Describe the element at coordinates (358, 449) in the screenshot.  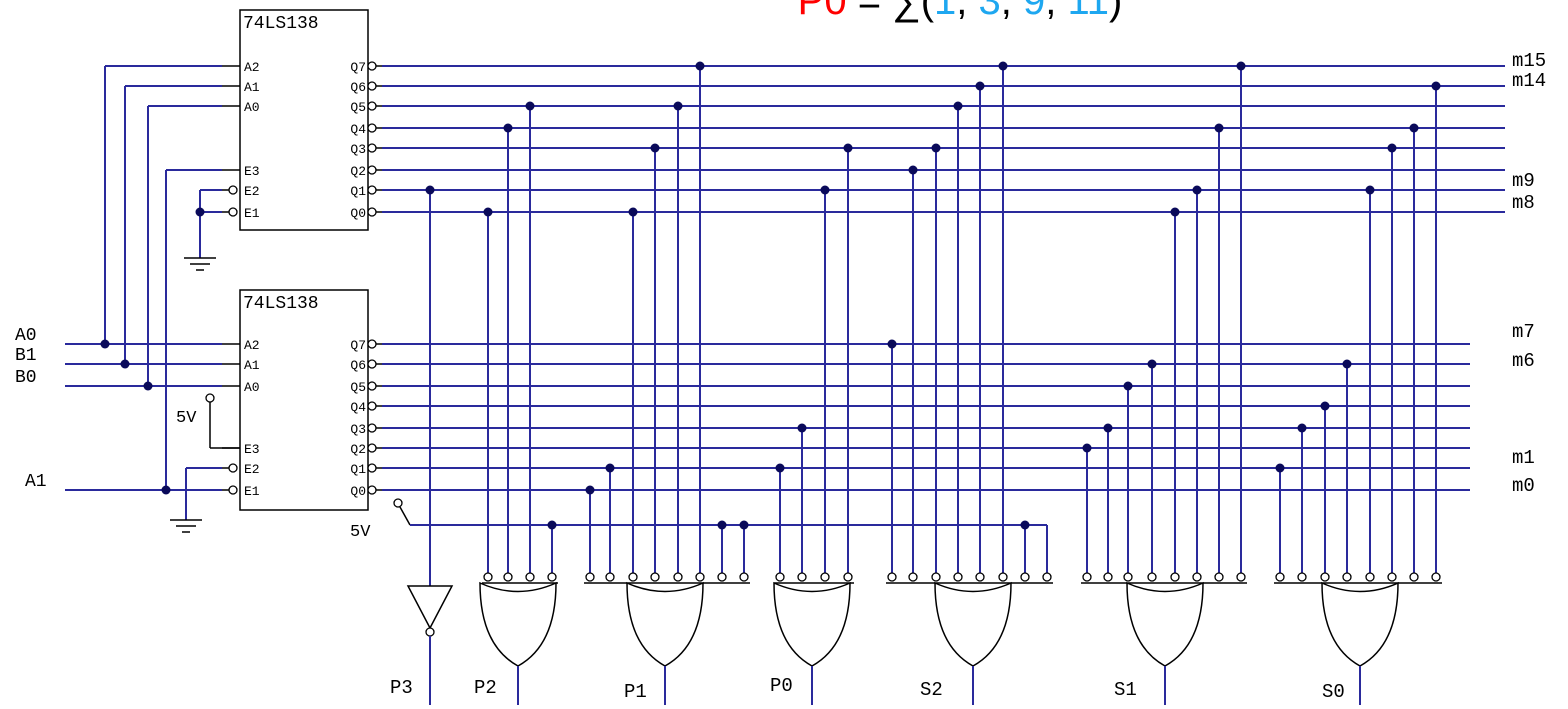
I see `pin-label: Q2` at that location.